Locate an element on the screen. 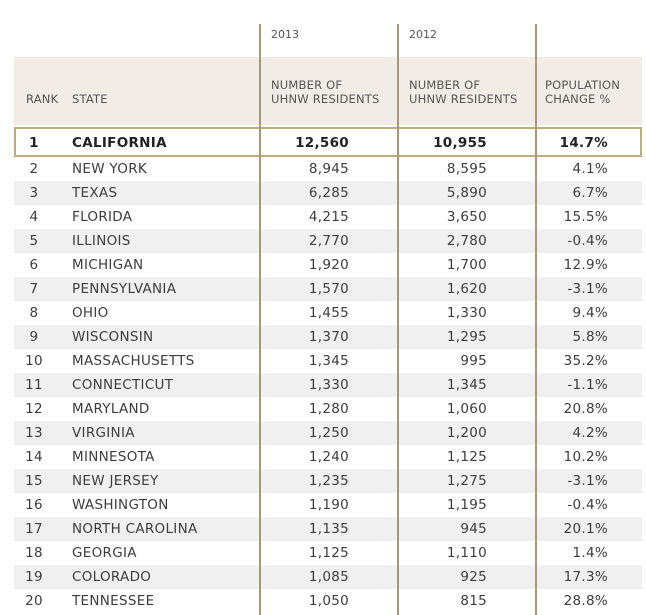 This screenshot has height=615, width=646. population-change-cell: 10.2% is located at coordinates (585, 457).